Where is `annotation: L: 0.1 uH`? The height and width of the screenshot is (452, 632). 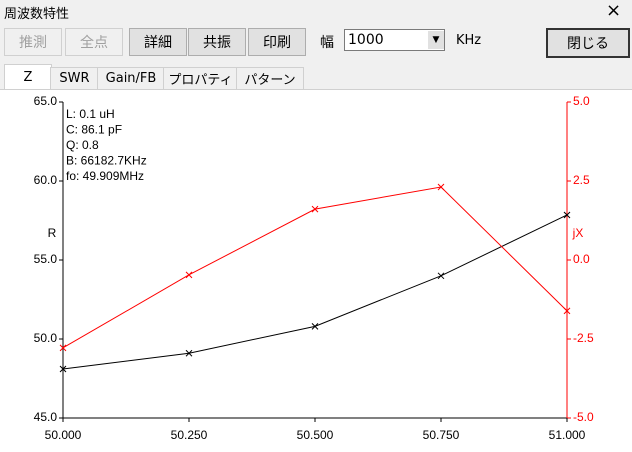
annotation: L: 0.1 uH is located at coordinates (90, 114).